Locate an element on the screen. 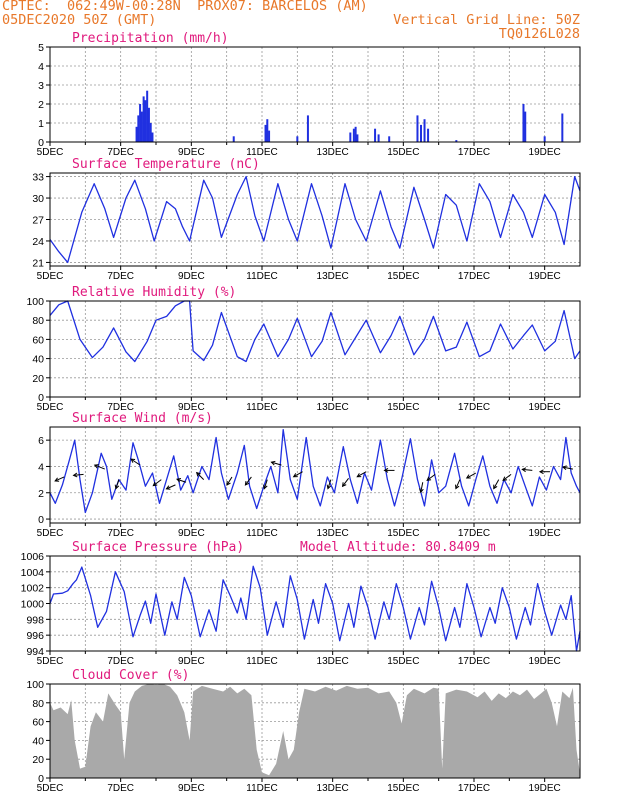  y-tick-label: 0 is located at coordinates (41, 520).